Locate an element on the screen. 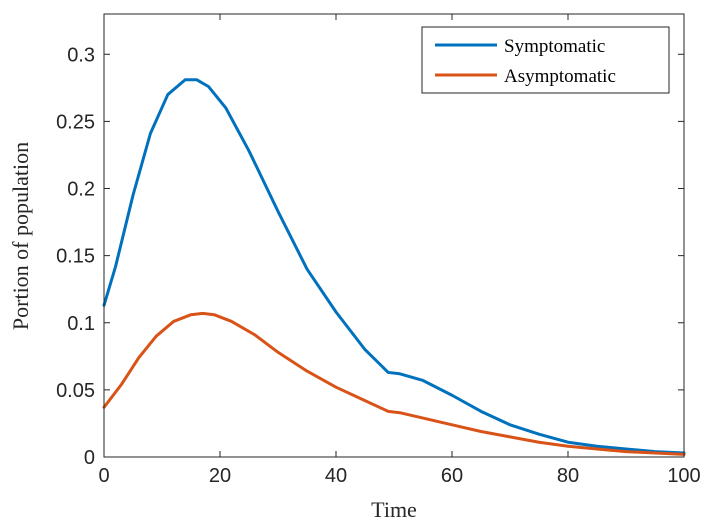 The image size is (708, 524). y-axis-title: Portion of population is located at coordinates (20, 236).